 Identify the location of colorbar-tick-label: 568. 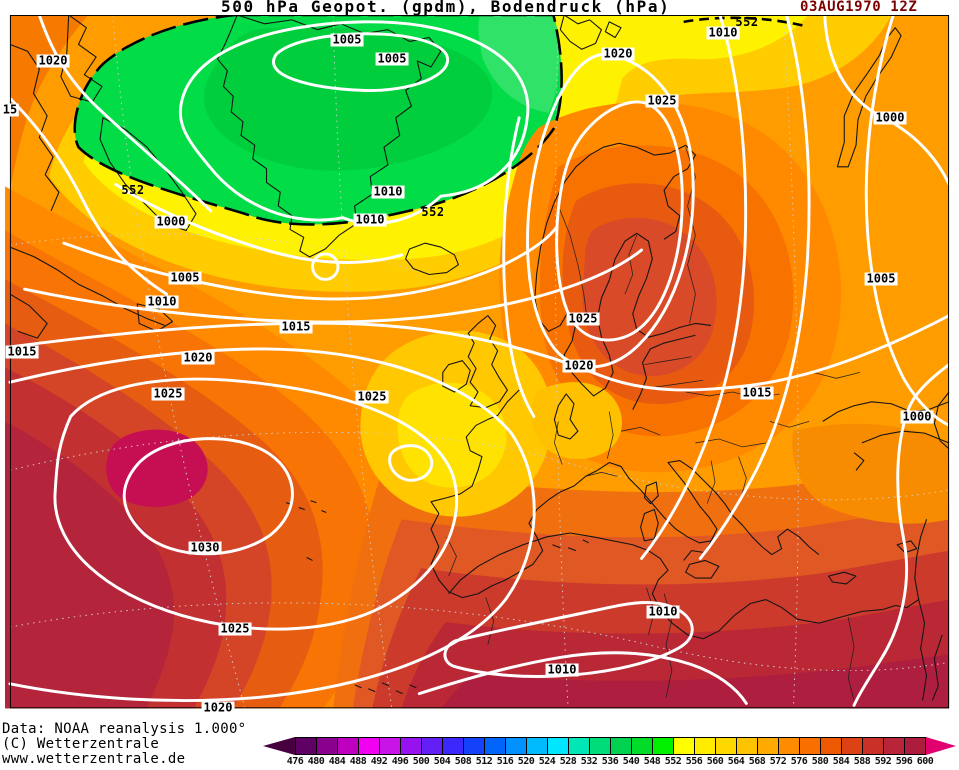
(757, 761).